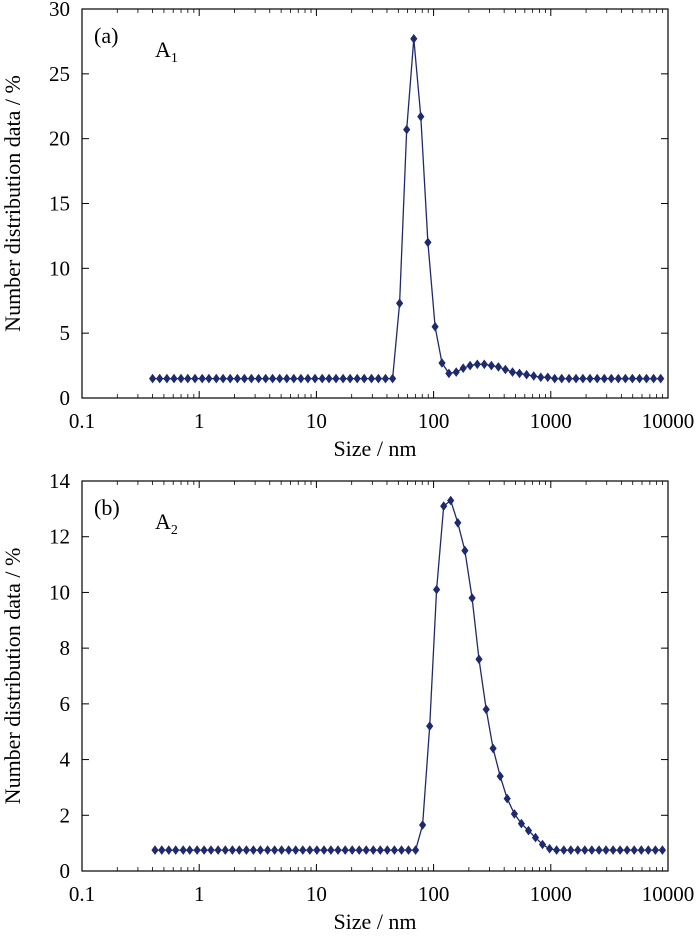 This screenshot has width=700, height=941. I want to click on sample-label-subscript: 2, so click(174, 530).